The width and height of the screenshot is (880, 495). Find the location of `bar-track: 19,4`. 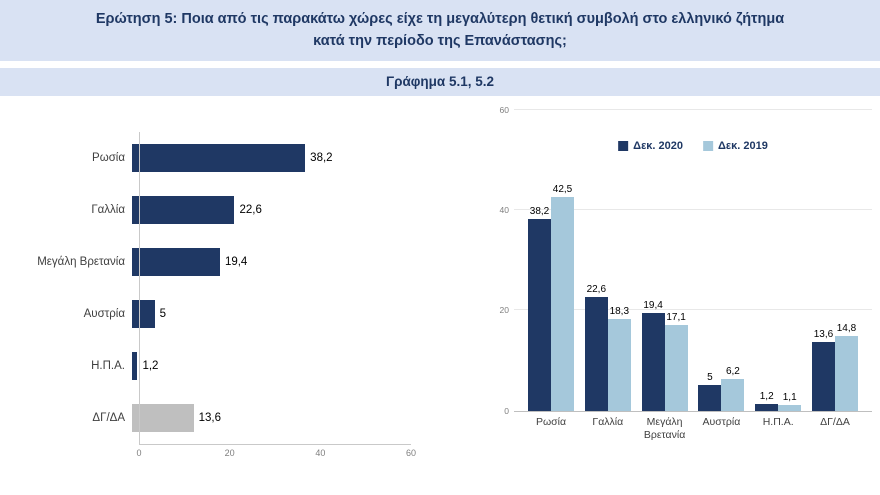

bar-track: 19,4 is located at coordinates (268, 261).